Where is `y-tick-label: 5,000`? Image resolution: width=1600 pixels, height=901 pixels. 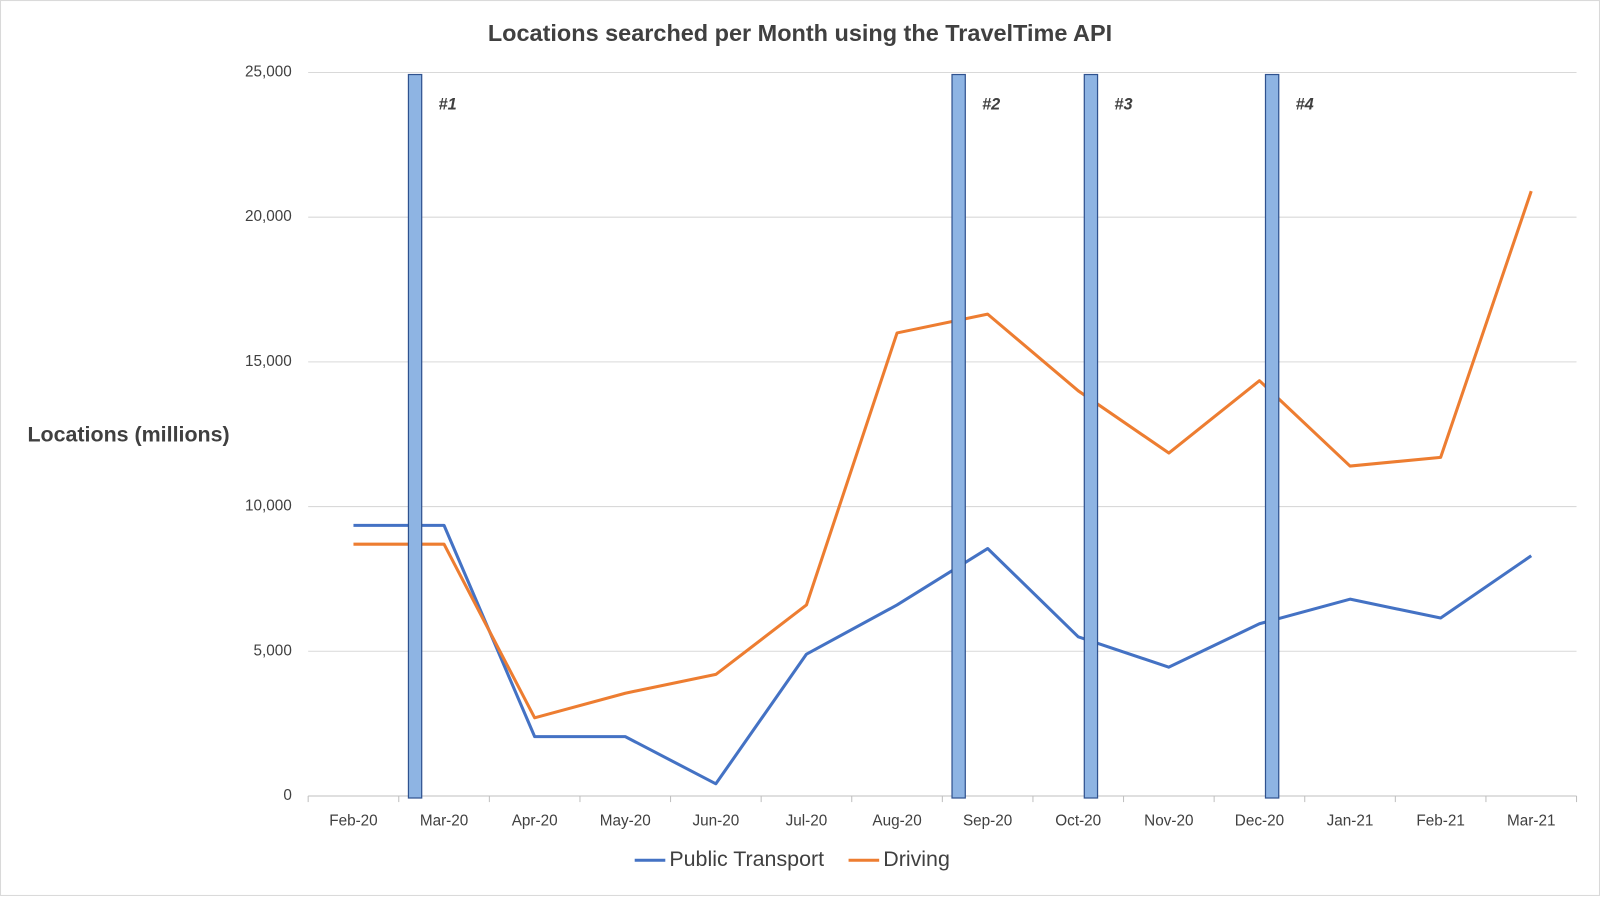
y-tick-label: 5,000 is located at coordinates (273, 650).